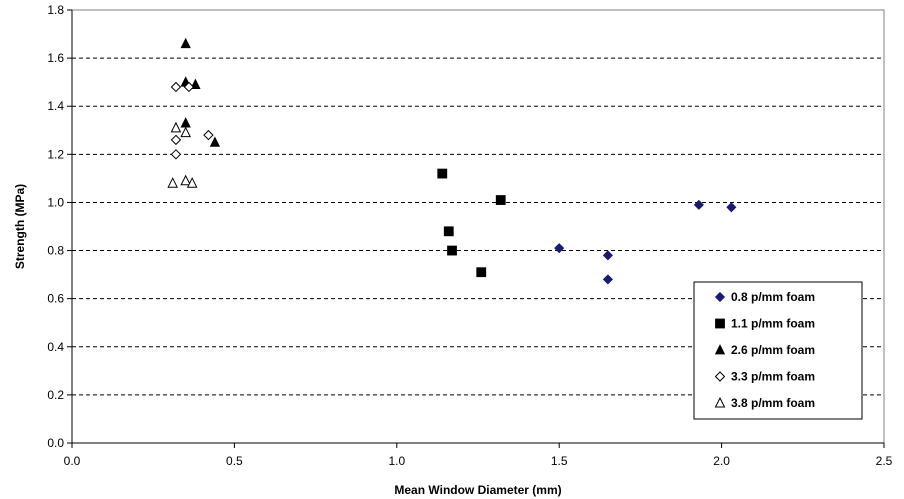  Describe the element at coordinates (55, 299) in the screenshot. I see `y-tick-label: 0.6` at that location.